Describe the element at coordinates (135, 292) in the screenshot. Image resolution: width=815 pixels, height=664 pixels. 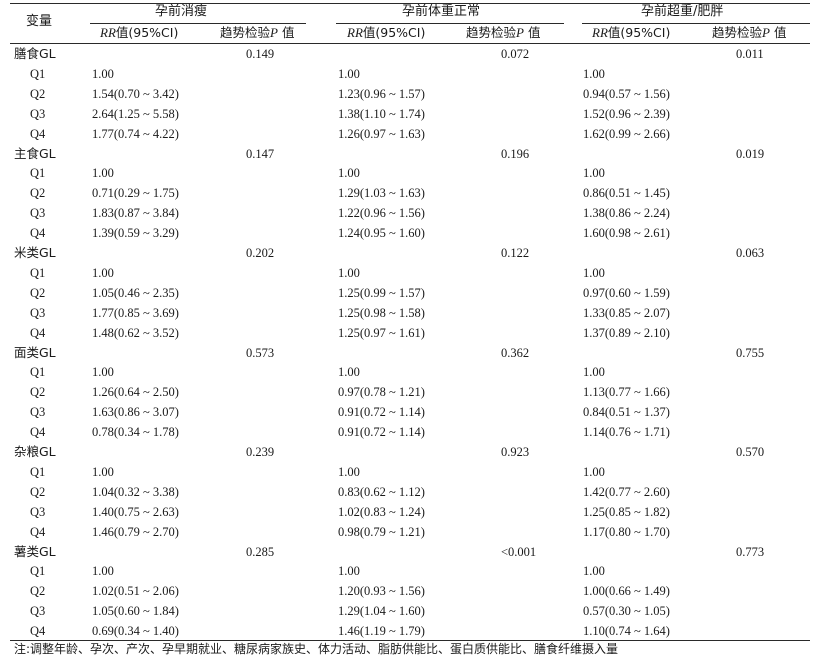
I see `rr-value: 1.05(0.46 ~ 2.35)` at that location.